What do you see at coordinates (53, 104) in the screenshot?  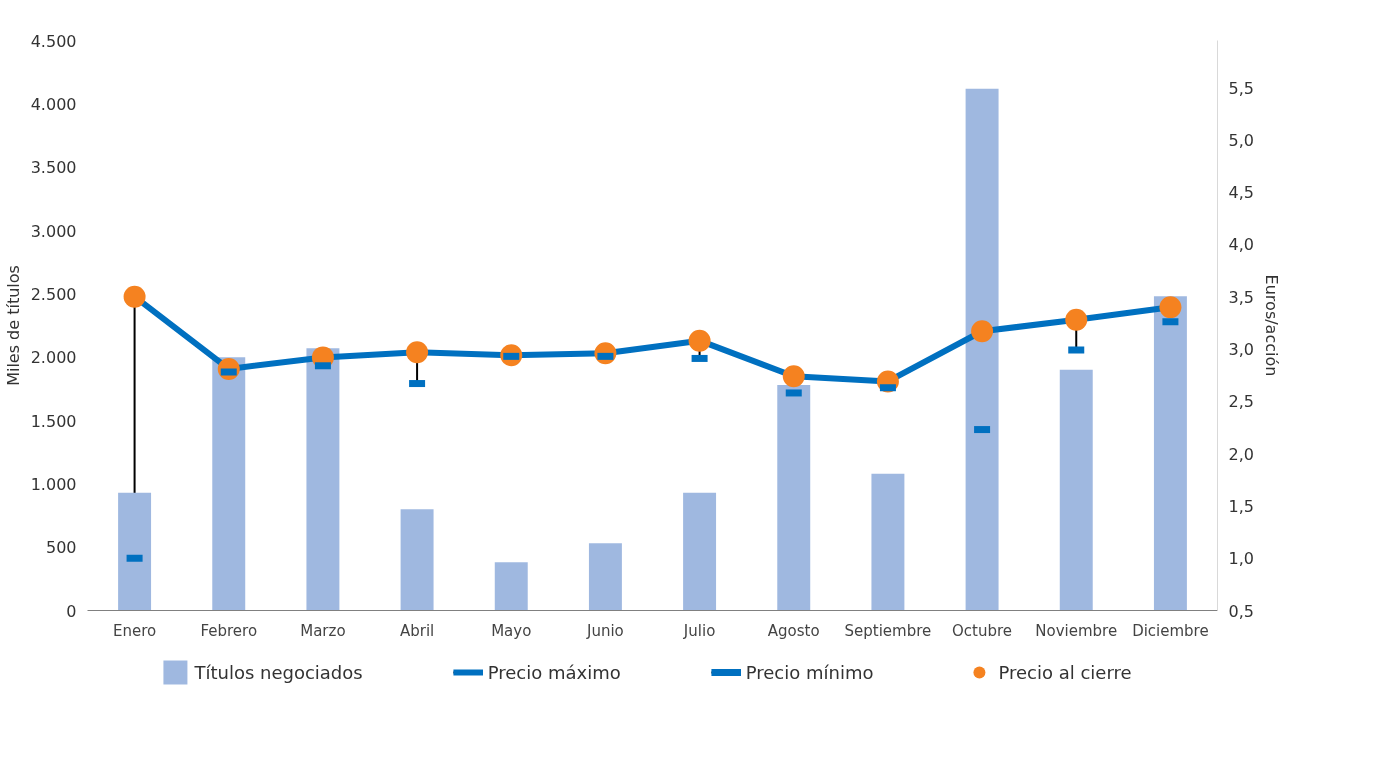 I see `y-tick-label: 4.000` at bounding box center [53, 104].